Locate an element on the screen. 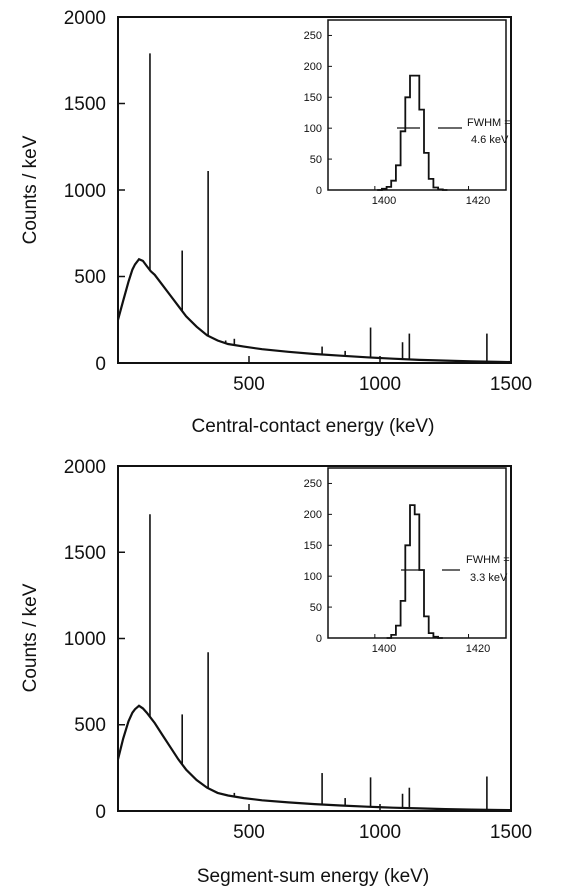  fwhm-label-line2: 3.3 keV is located at coordinates (489, 578).